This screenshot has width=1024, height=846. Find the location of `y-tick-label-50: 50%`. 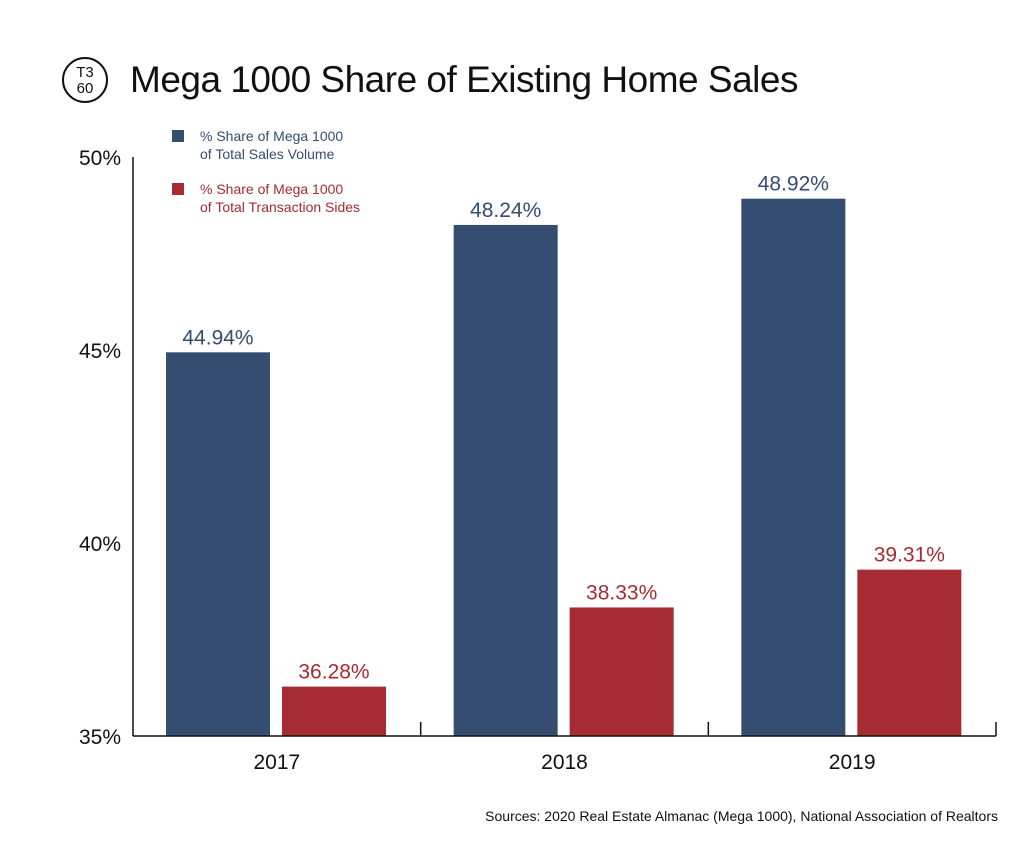

y-tick-label-50: 50% is located at coordinates (100, 158).